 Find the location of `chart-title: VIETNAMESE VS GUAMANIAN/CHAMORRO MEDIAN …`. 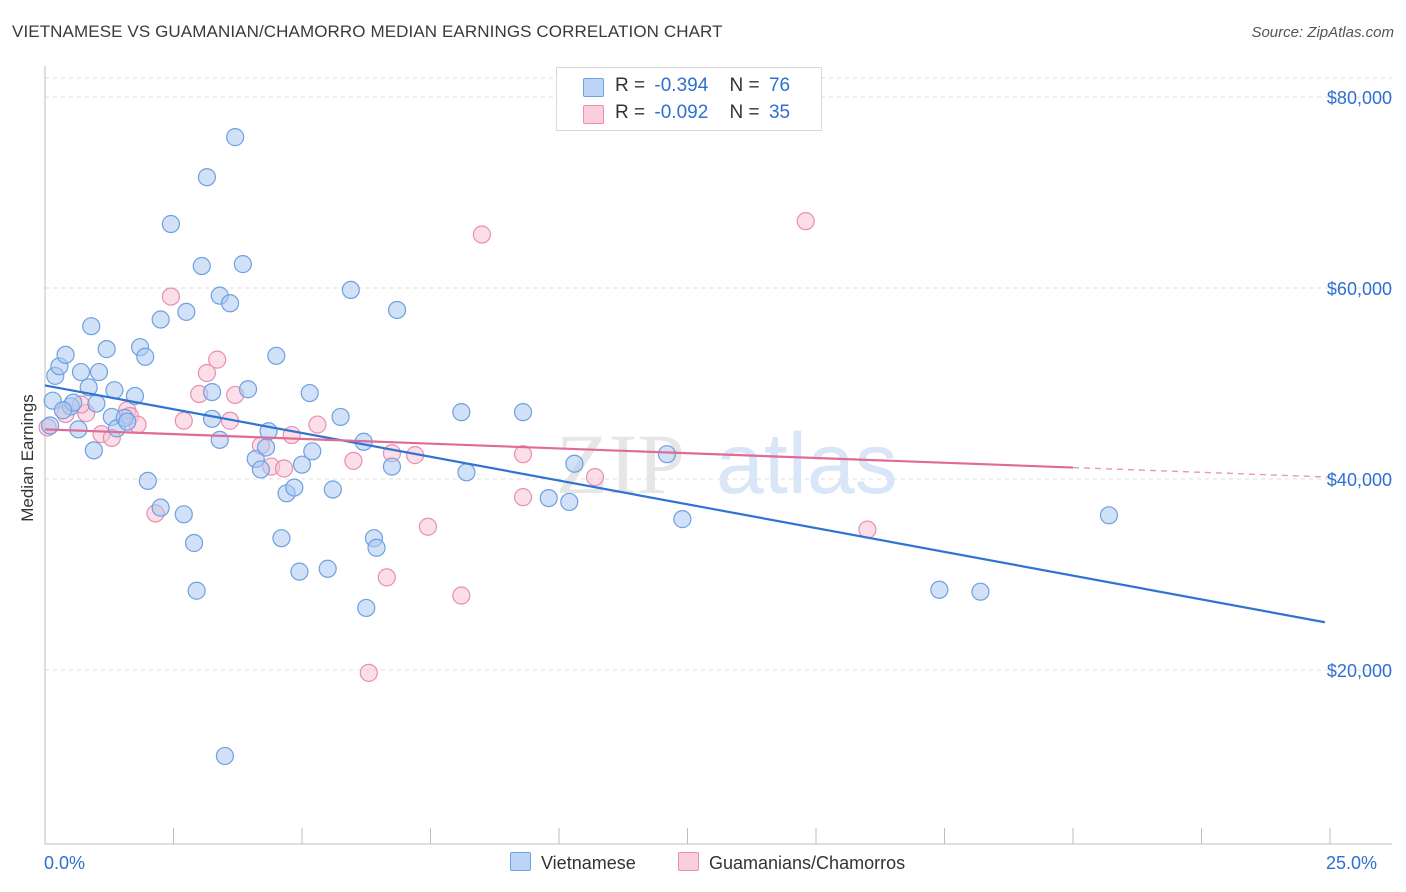

chart-title: VIETNAMESE VS GUAMANIAN/CHAMORRO MEDIAN … is located at coordinates (367, 31).